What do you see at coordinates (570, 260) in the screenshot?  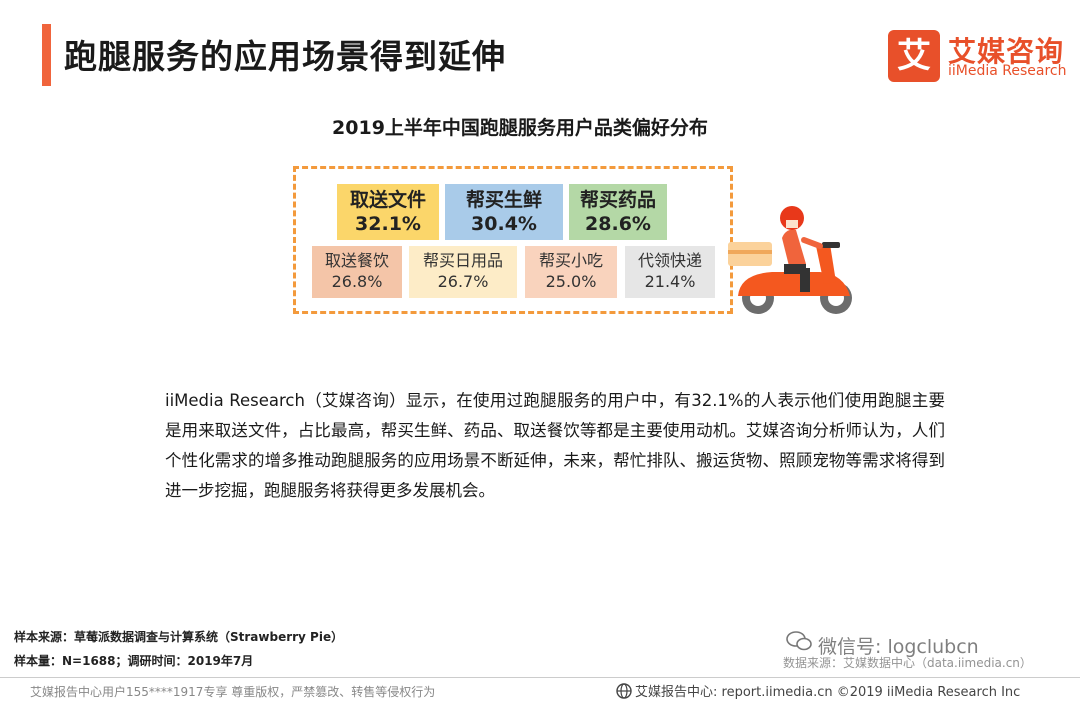 I see `category-label: 帮买小吃` at bounding box center [570, 260].